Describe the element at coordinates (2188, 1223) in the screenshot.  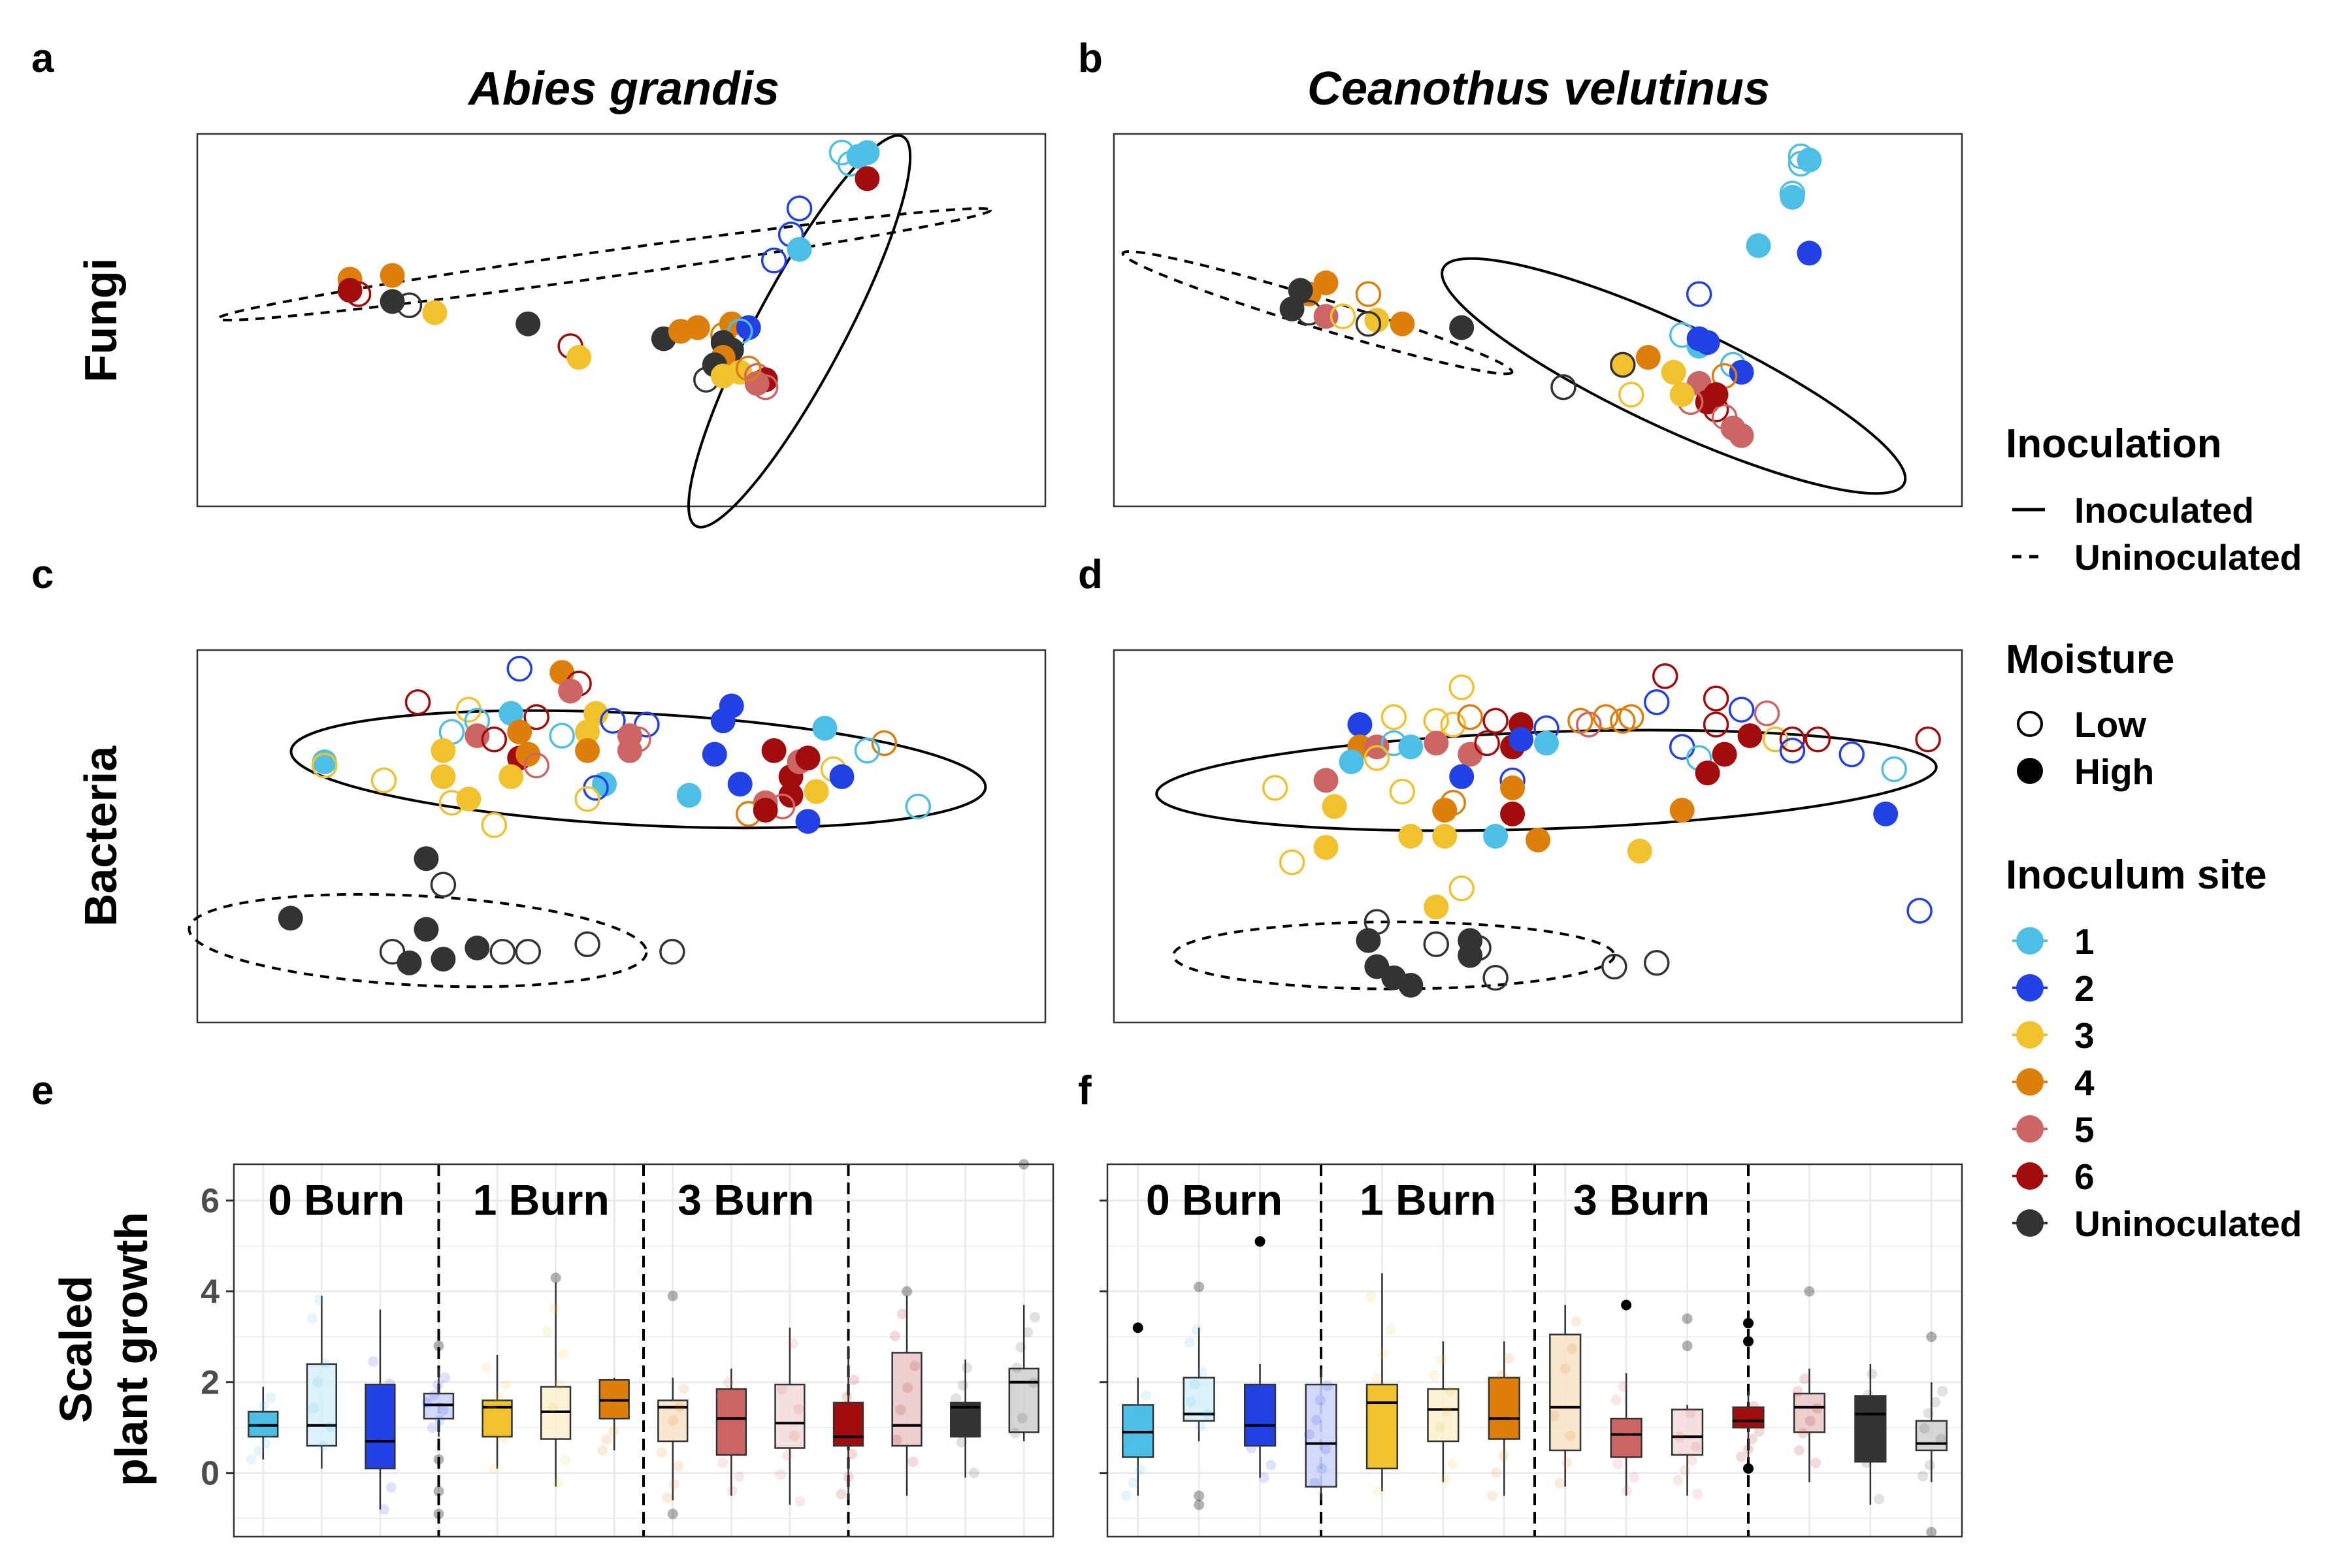
I see `legend-site-label: Uninoculated` at that location.